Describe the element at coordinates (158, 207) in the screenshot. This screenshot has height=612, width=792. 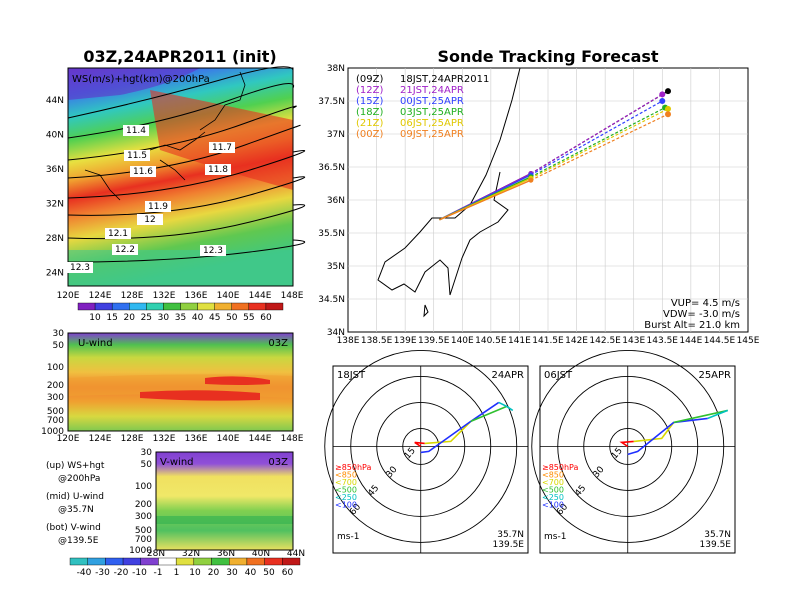
I see `contour-label: 11.9` at that location.